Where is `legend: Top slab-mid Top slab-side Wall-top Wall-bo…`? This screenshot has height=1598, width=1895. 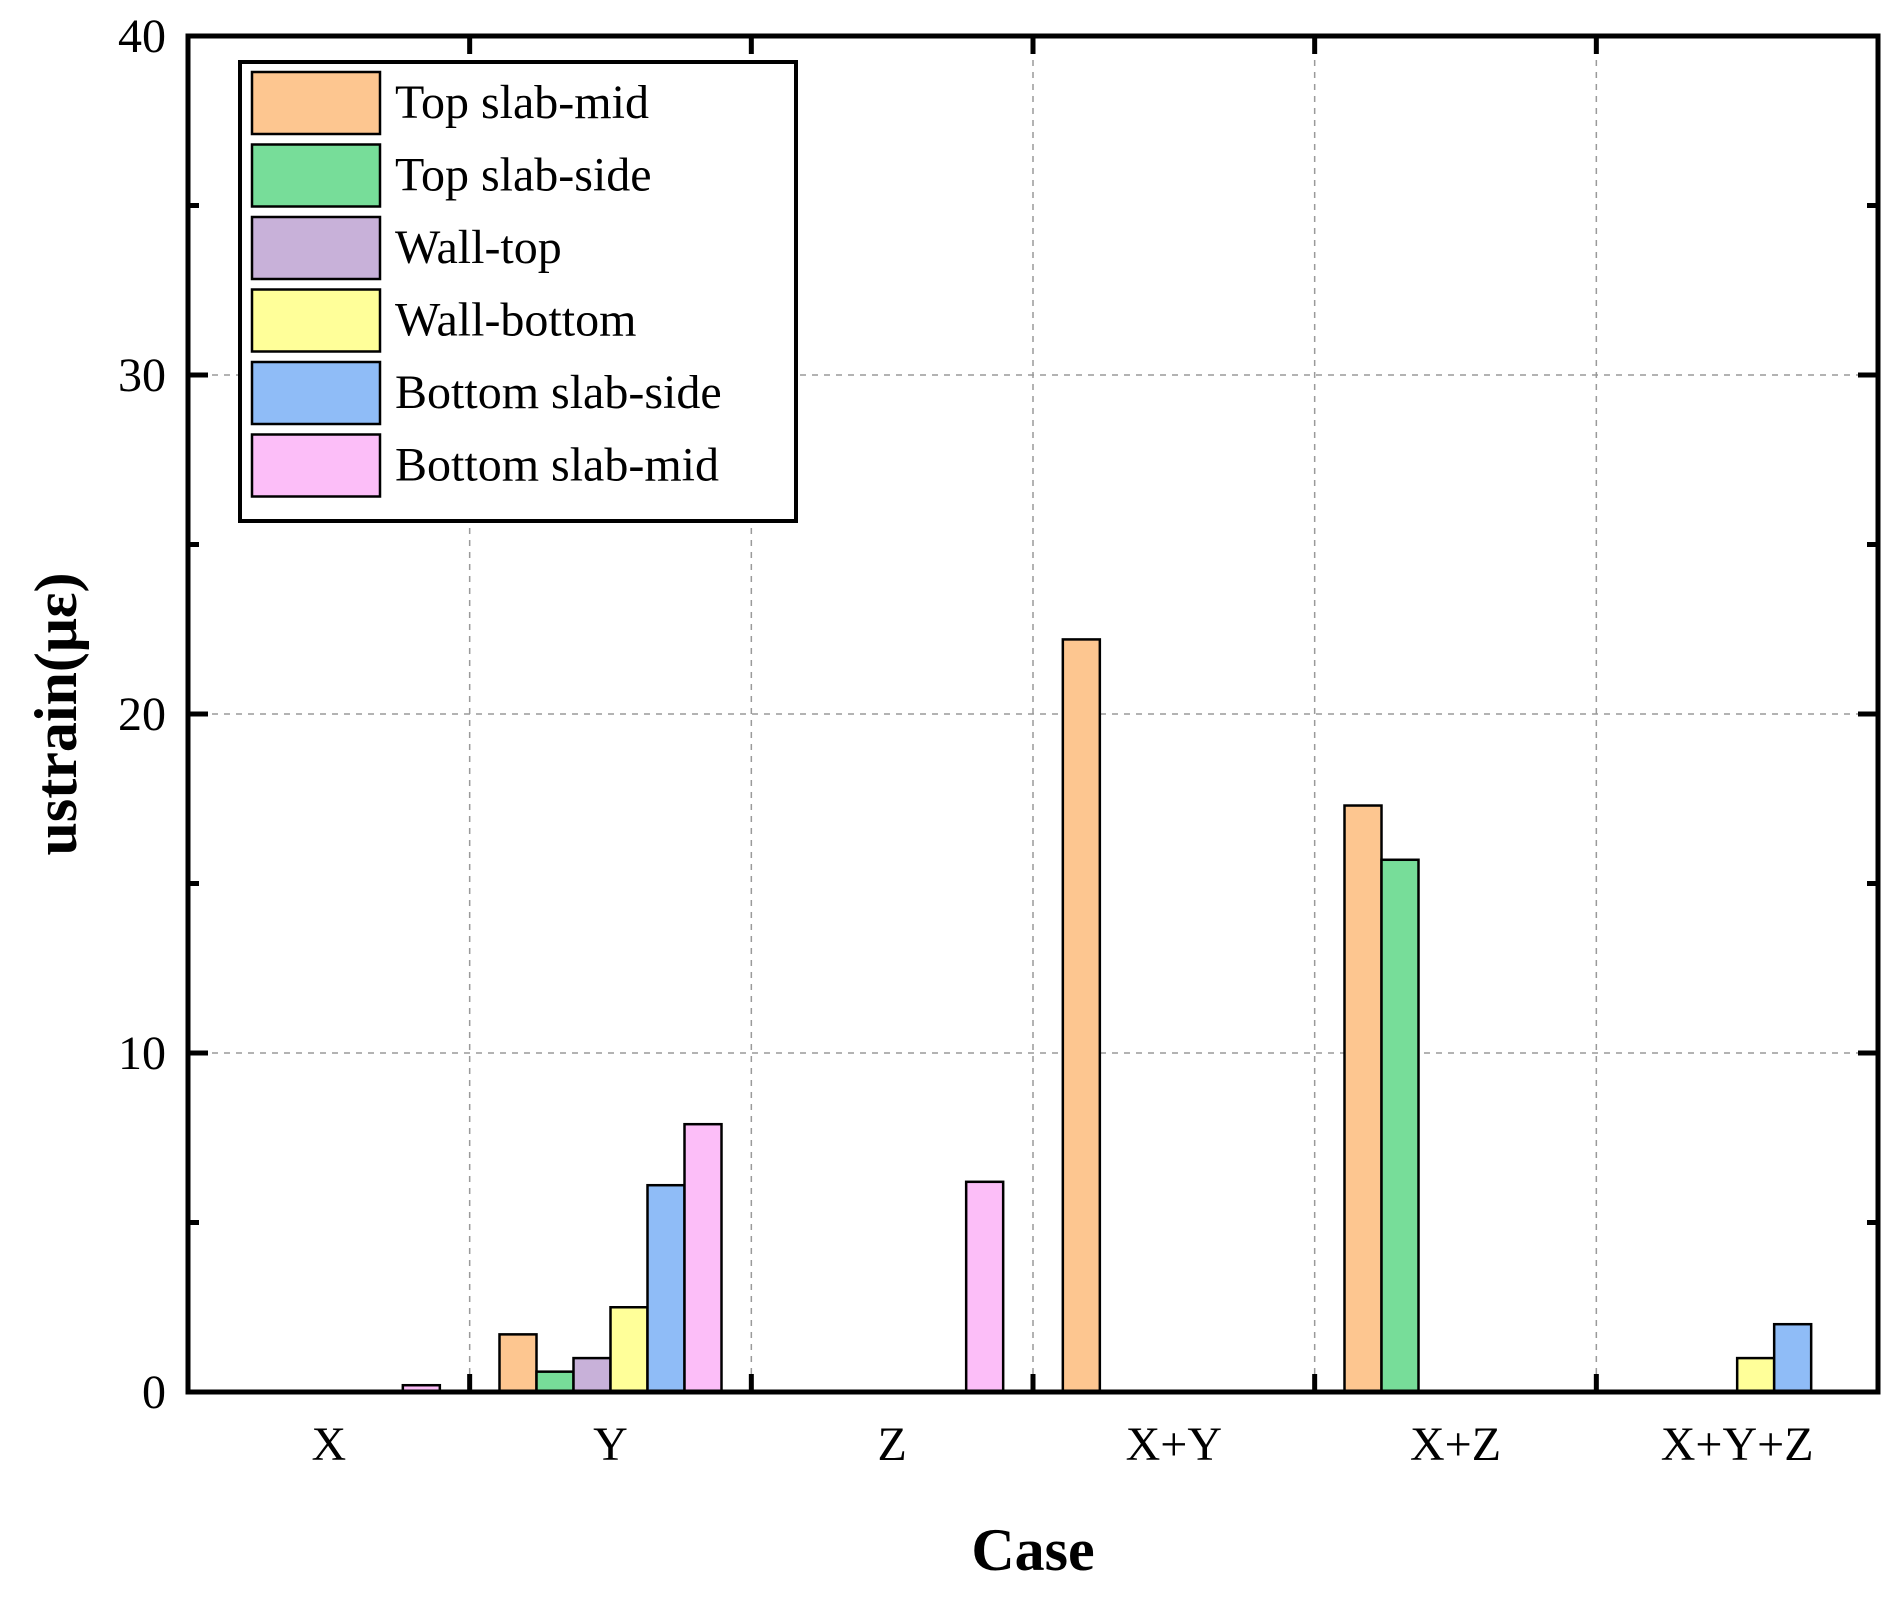 legend: Top slab-mid Top slab-side Wall-top Wall-bo… is located at coordinates (518, 291).